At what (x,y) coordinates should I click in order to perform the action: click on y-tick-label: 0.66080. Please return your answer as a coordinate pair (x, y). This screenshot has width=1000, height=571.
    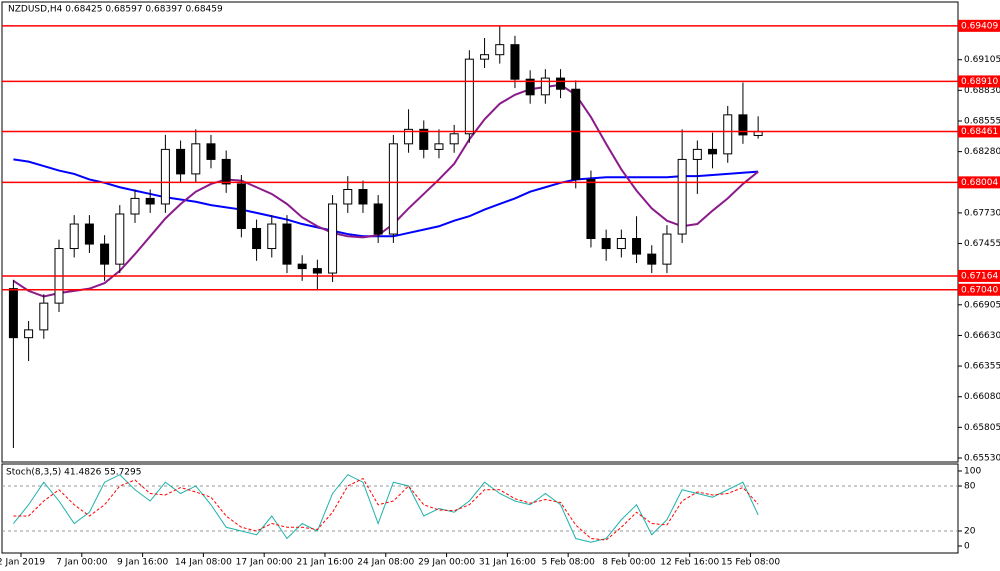
    Looking at the image, I should click on (982, 397).